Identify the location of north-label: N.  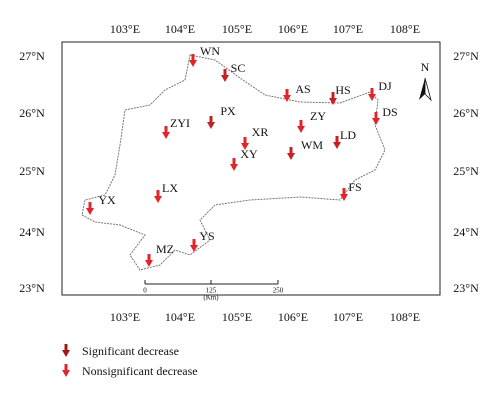
(425, 67).